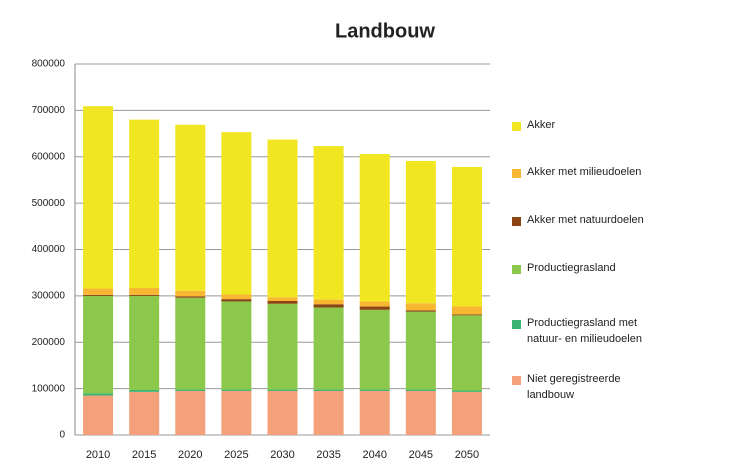 The width and height of the screenshot is (747, 464). Describe the element at coordinates (467, 455) in the screenshot. I see `x-tick-label: 2050` at that location.